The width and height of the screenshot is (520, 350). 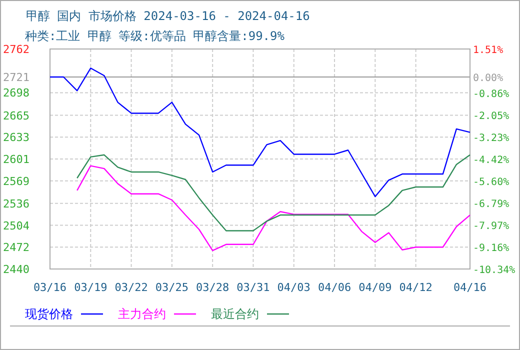 I want to click on y-tick-label: 2633, so click(x=16, y=137).